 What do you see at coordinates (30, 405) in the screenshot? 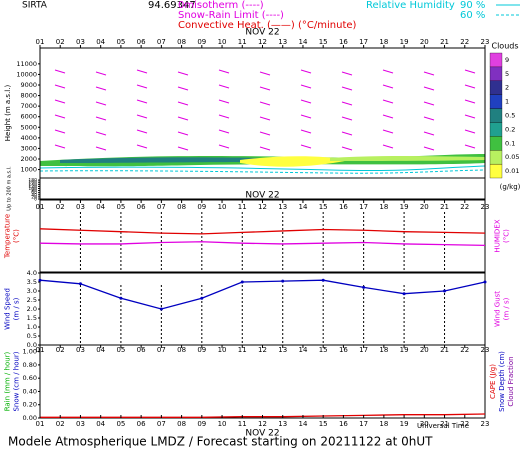
I see `y-tick-label: 0.20` at bounding box center [30, 405].